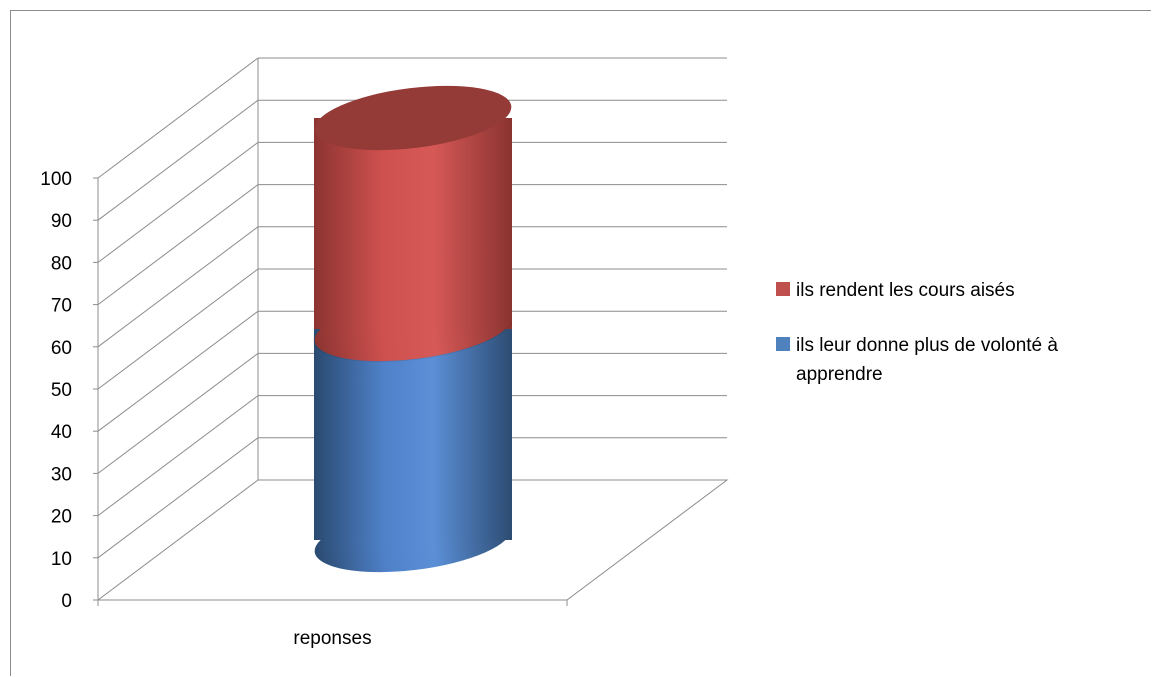  Describe the element at coordinates (56, 179) in the screenshot. I see `y-tick-label: 100` at that location.